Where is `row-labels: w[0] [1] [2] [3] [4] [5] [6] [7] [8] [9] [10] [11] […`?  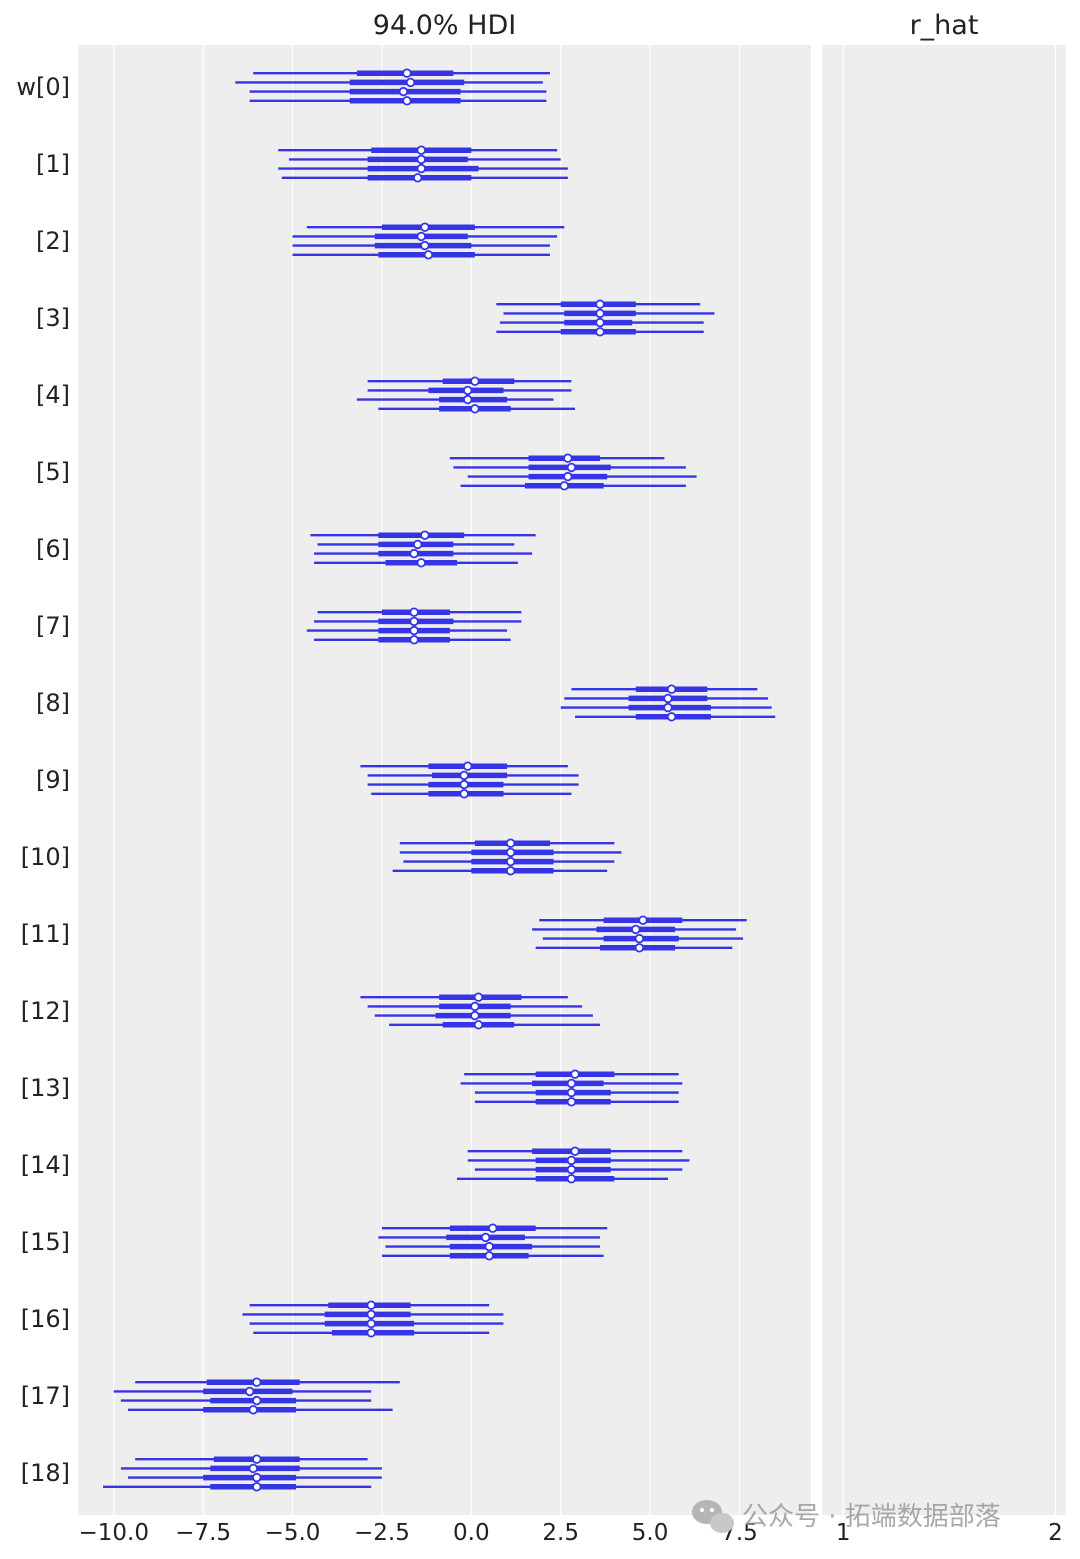
row-labels: w[0] [1] [2] [3] [4] [5] [6] [7] [8] [9] [10] [11] [… is located at coordinates (43, 780).